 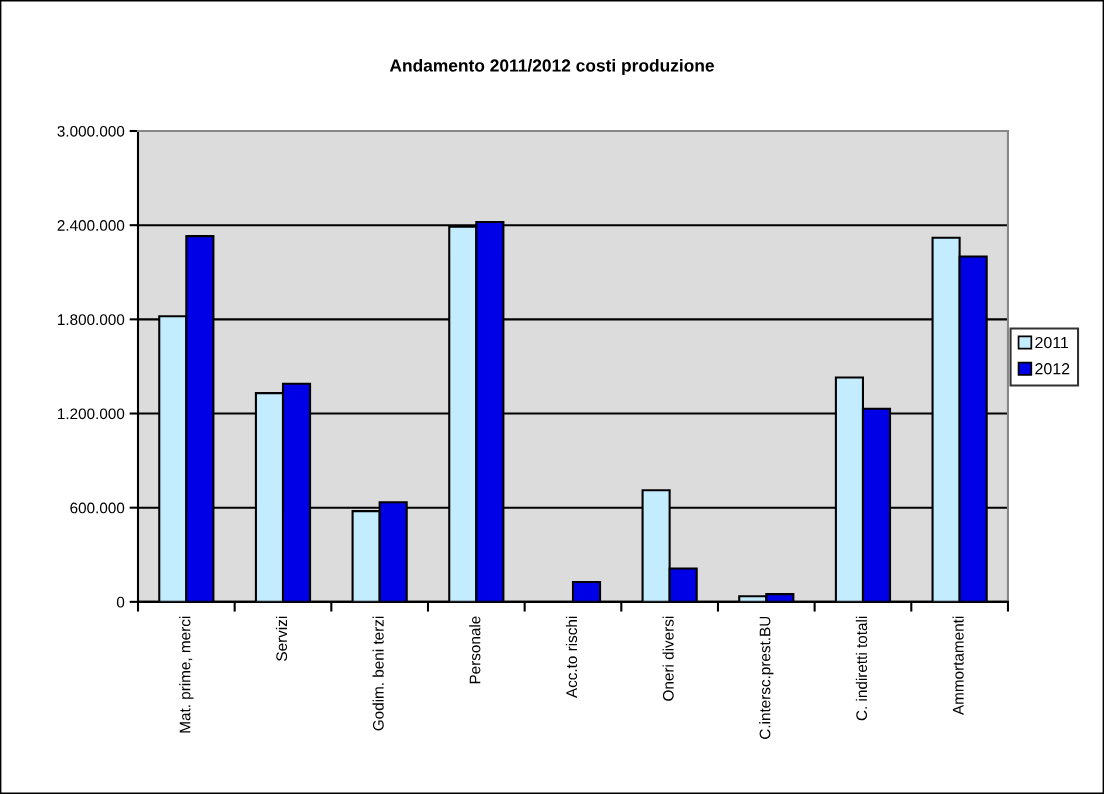 I want to click on legend-label: 2012, so click(x=1052, y=369).